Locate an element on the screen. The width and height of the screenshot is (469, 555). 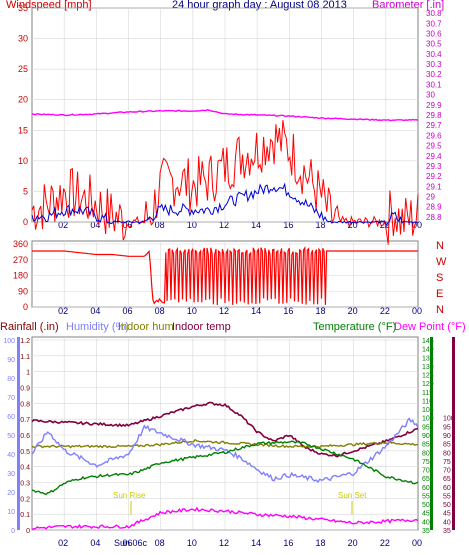
y-tick-label-temperature: 125 is located at coordinates (428, 376).